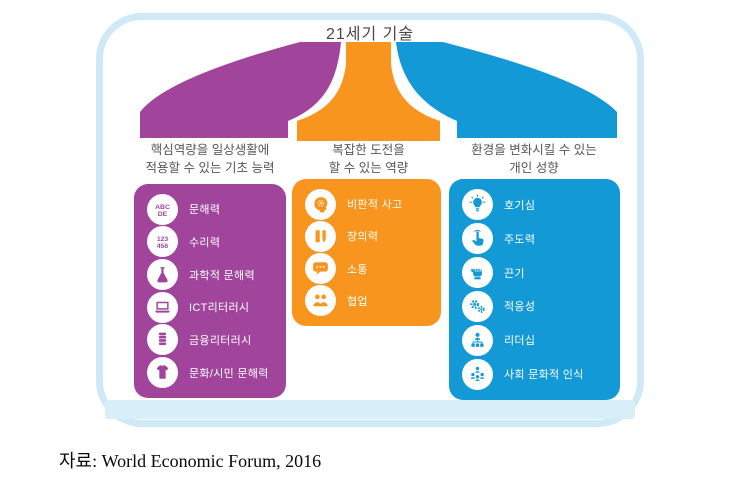 The width and height of the screenshot is (732, 492). Describe the element at coordinates (534, 159) in the screenshot. I see `column-heading-character-qualities: 환경을 변화시킬 수 있는 개인 성향` at that location.